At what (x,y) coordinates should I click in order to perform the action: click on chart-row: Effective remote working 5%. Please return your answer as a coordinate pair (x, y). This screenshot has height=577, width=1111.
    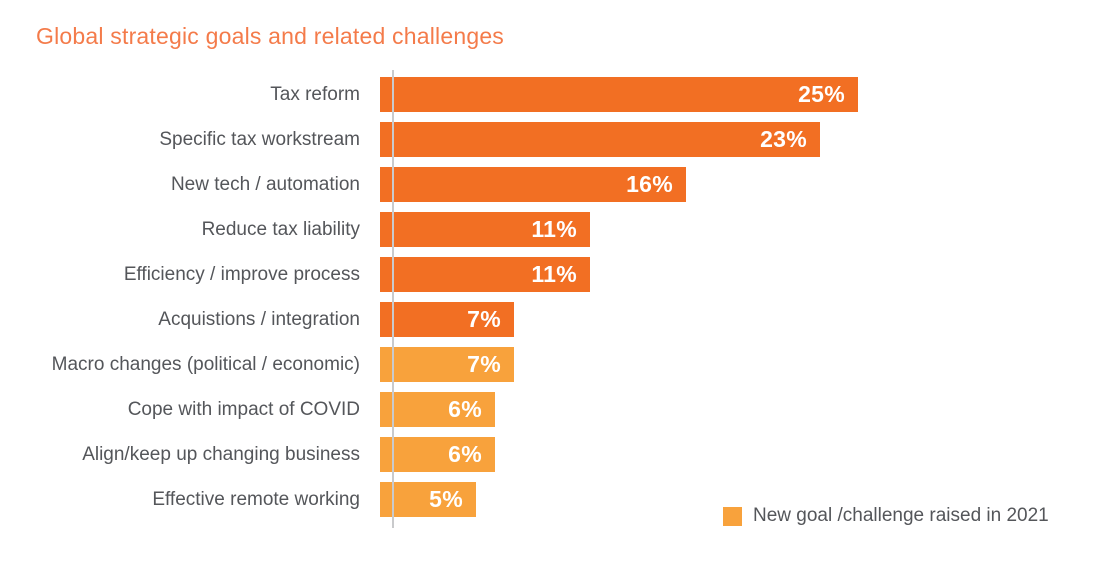
    Looking at the image, I should click on (556, 499).